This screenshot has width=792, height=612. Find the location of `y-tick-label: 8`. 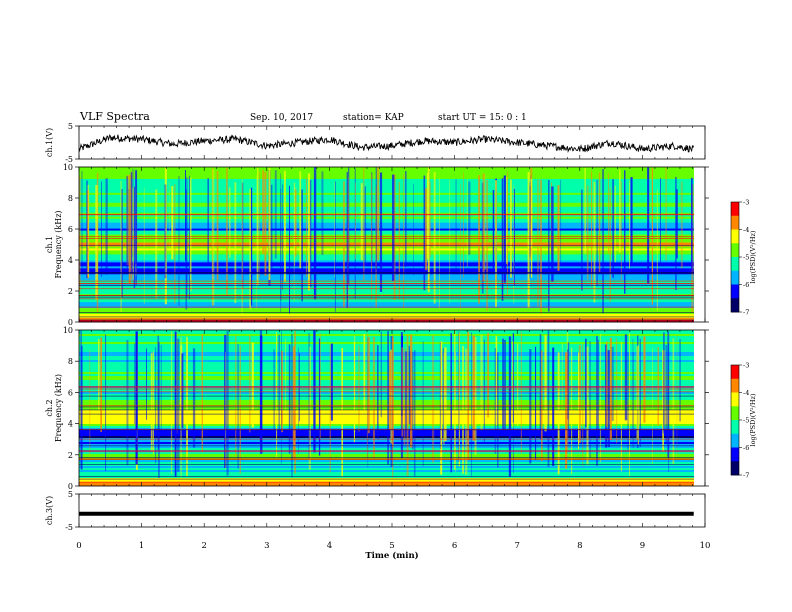

y-tick-label: 8 is located at coordinates (70, 361).